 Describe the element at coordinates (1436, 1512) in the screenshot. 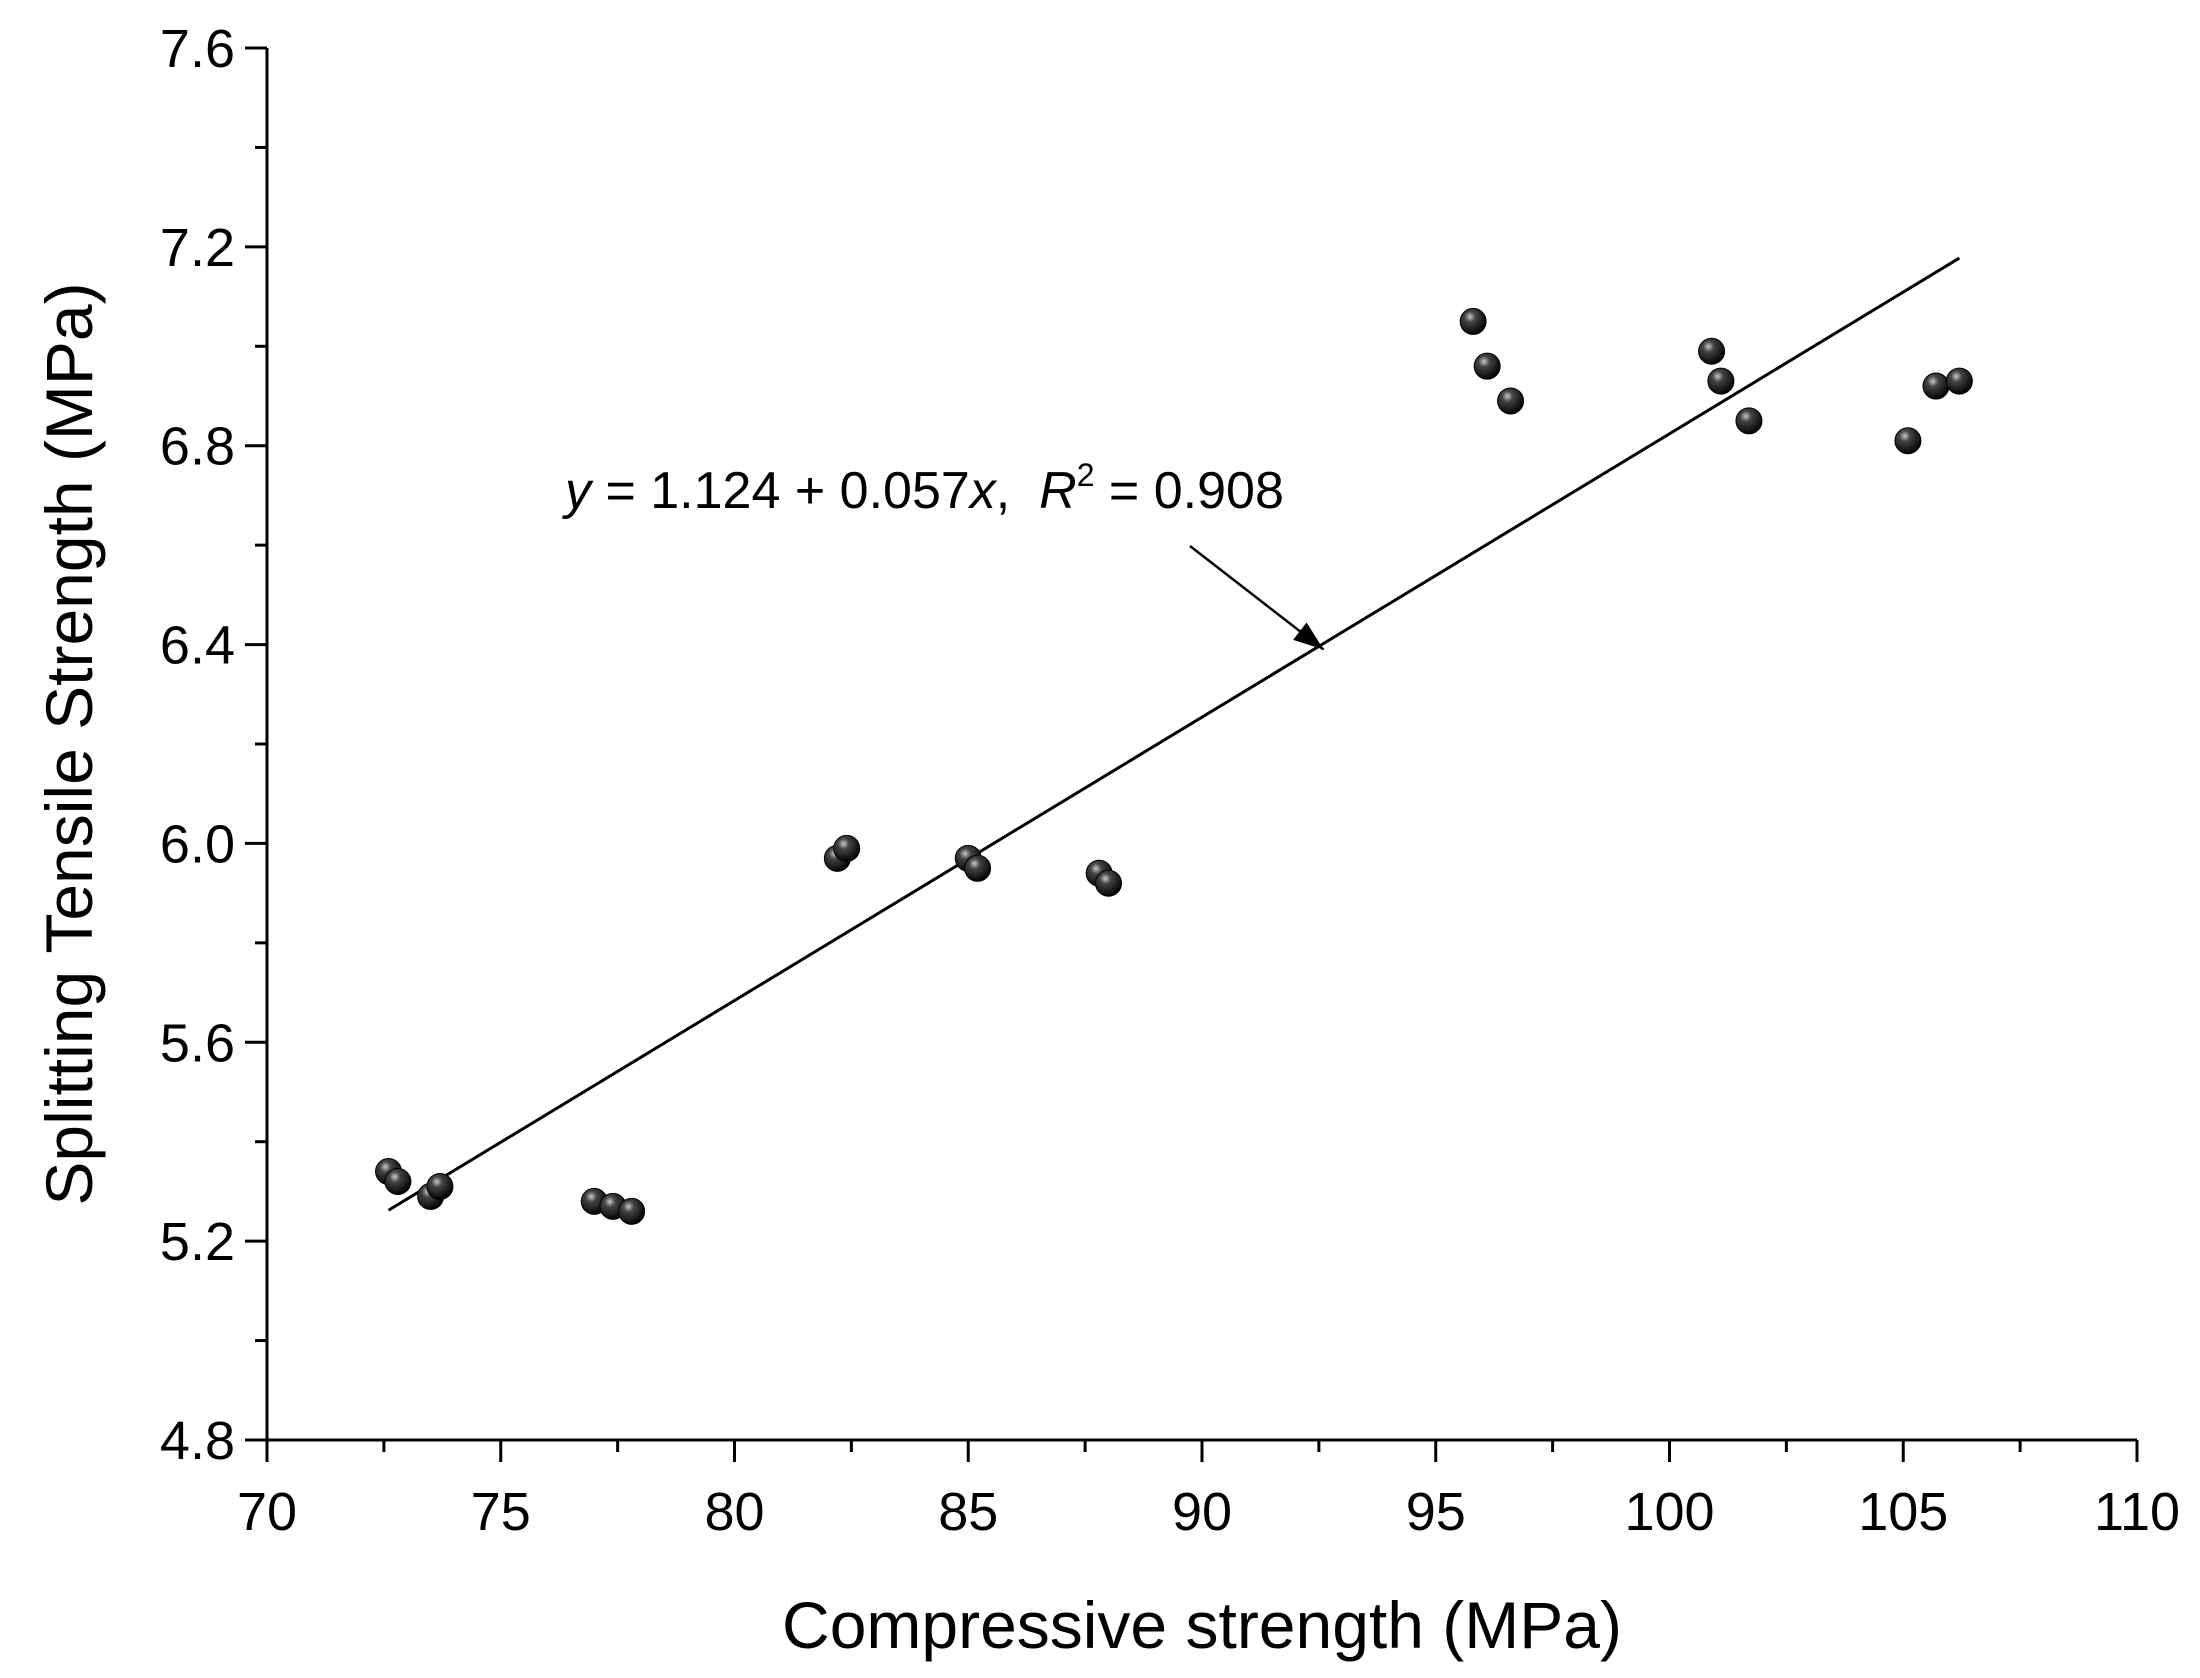

I see `x-tick-label: 95` at that location.